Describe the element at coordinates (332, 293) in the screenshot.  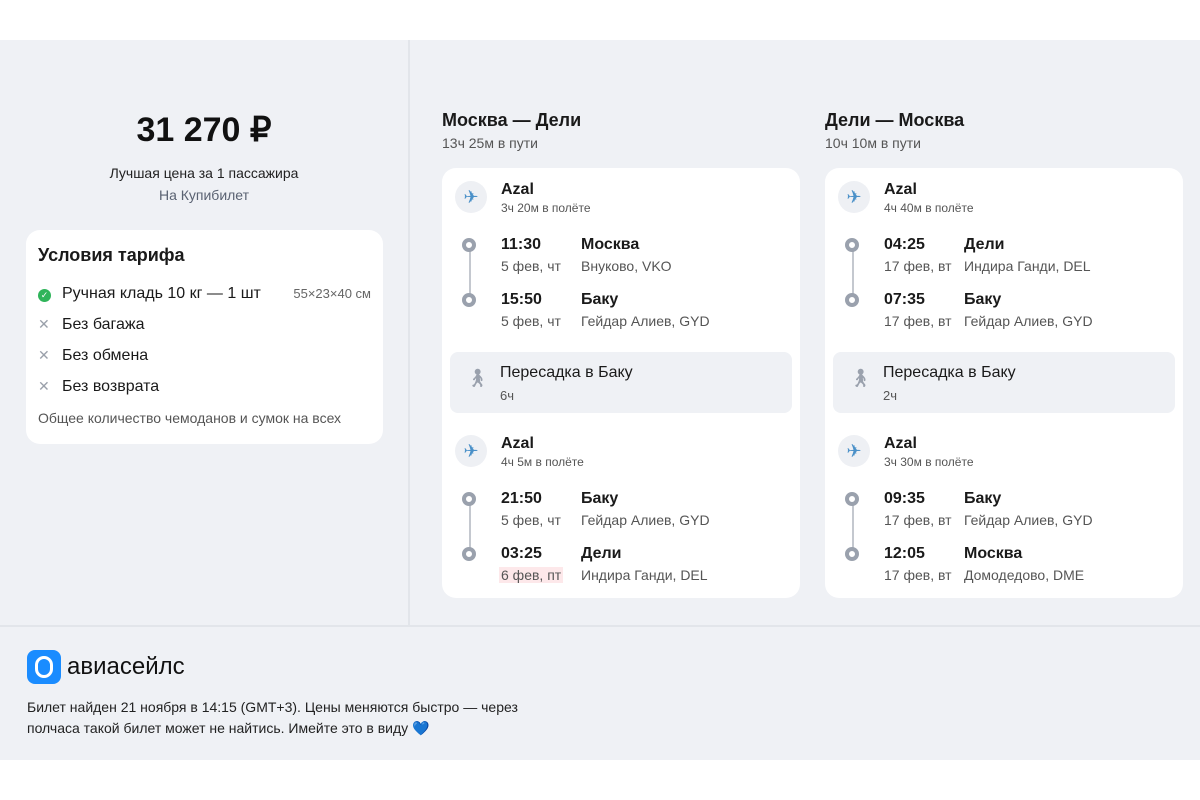
I see `tariff-item-dimensions: 55×23×40 см` at that location.